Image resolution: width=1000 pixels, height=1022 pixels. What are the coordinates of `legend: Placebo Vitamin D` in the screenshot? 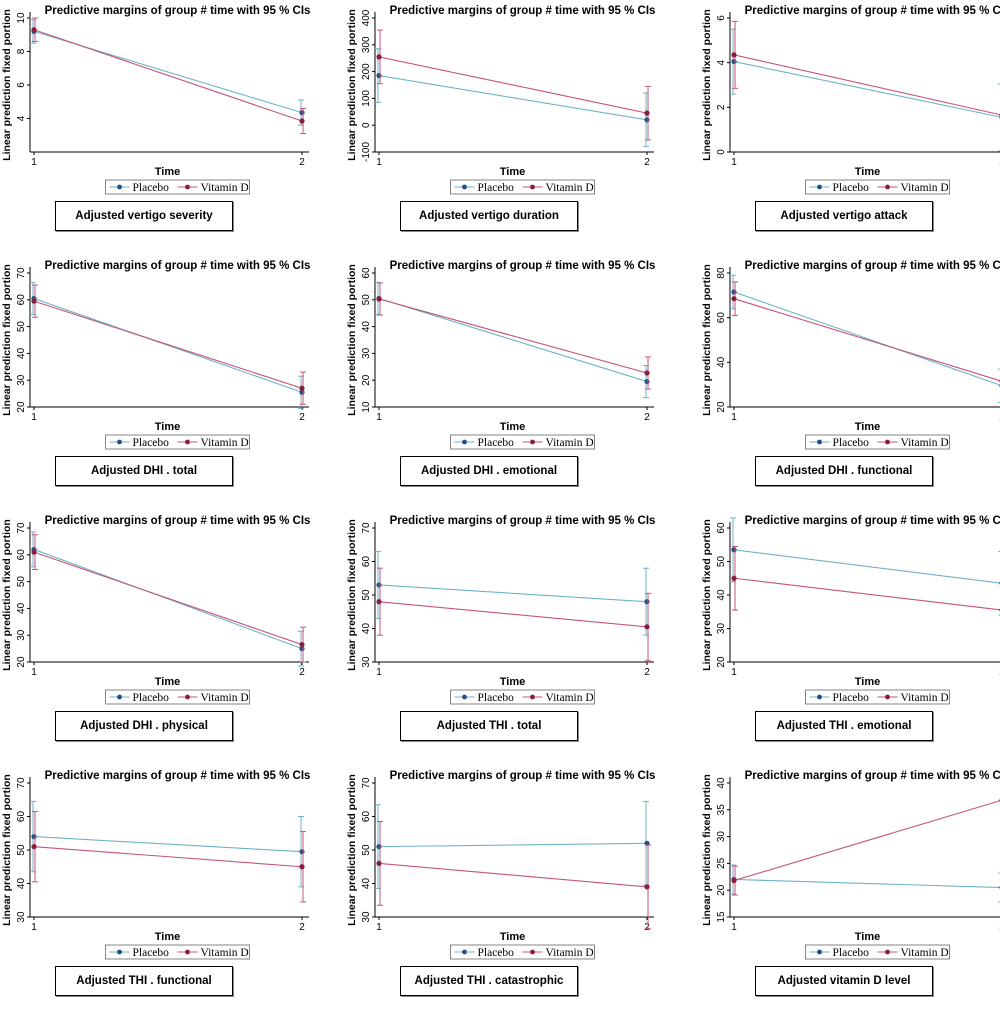 It's located at (177, 187).